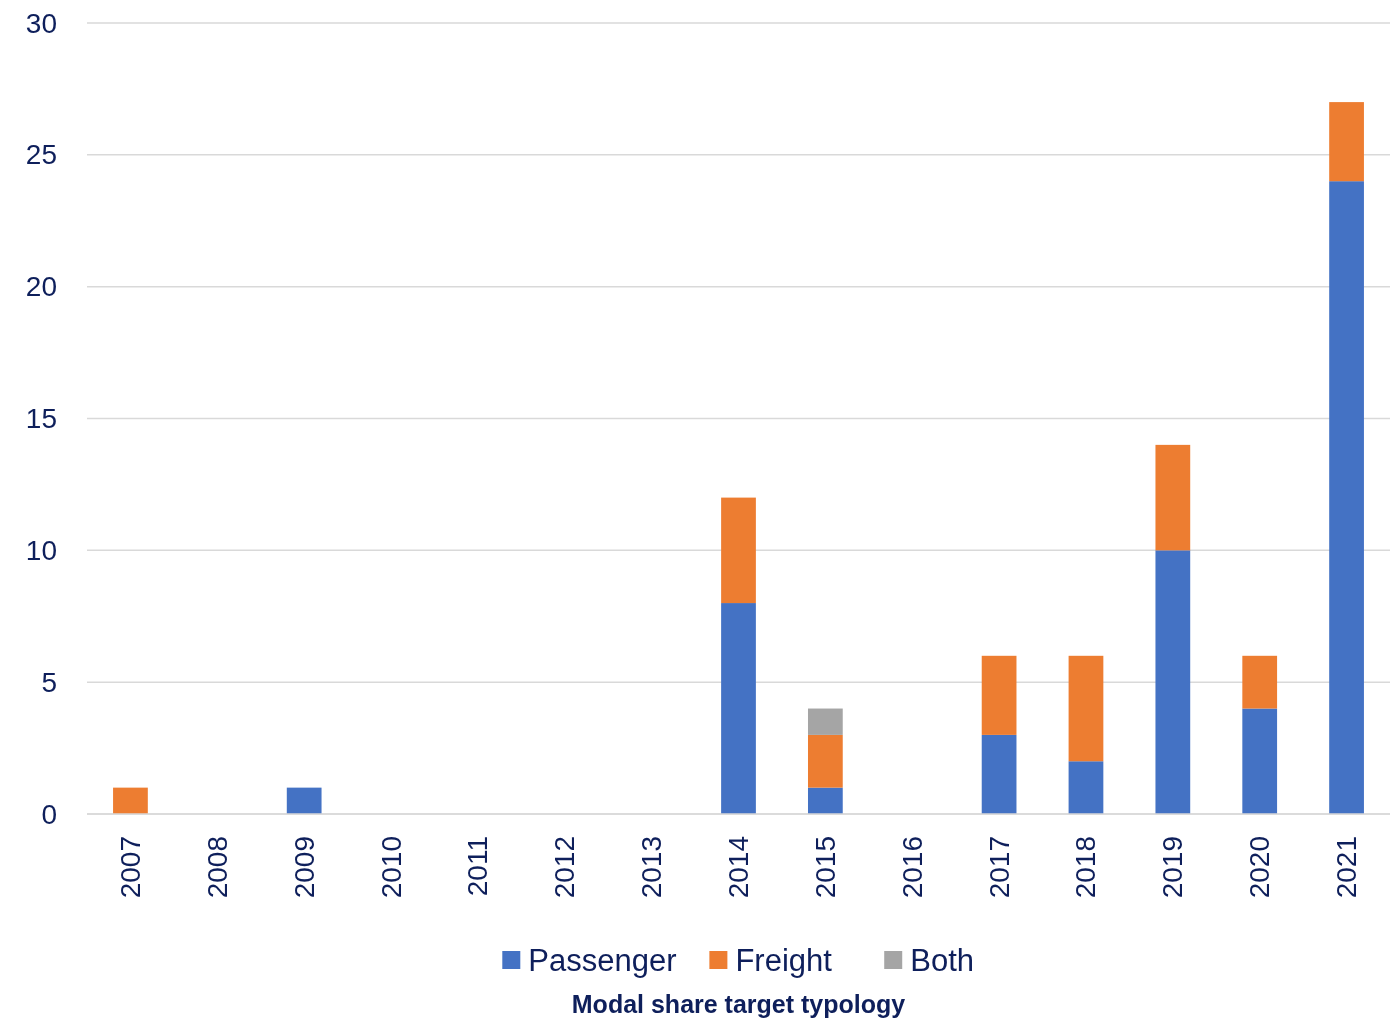 The width and height of the screenshot is (1400, 1019). Describe the element at coordinates (304, 867) in the screenshot. I see `x-tick-label: 2009` at that location.